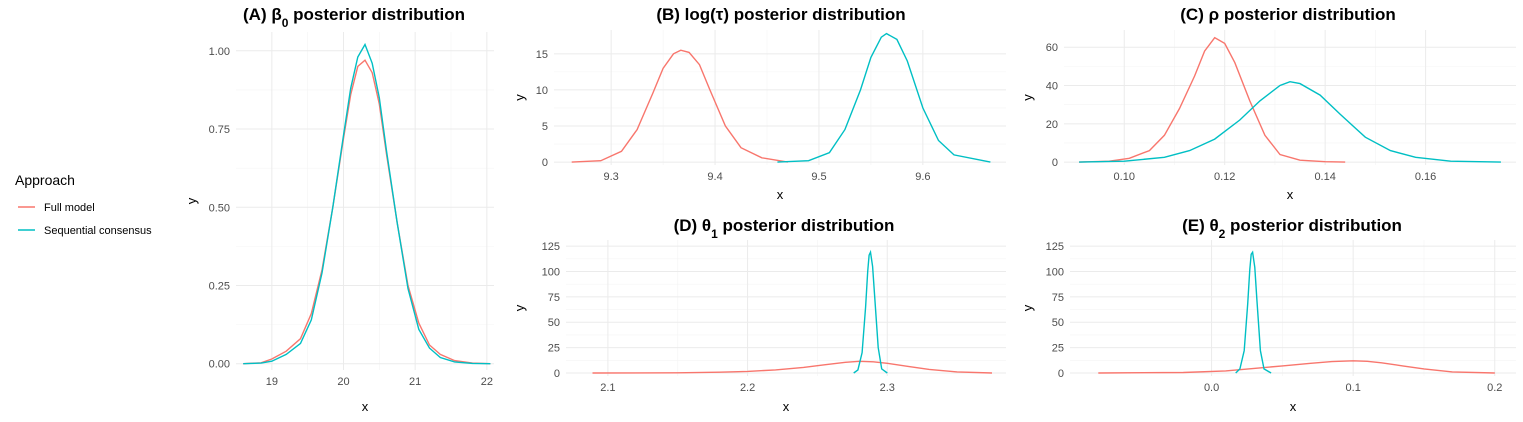 The width and height of the screenshot is (1523, 422). I want to click on legend-title: Approach, so click(45, 180).